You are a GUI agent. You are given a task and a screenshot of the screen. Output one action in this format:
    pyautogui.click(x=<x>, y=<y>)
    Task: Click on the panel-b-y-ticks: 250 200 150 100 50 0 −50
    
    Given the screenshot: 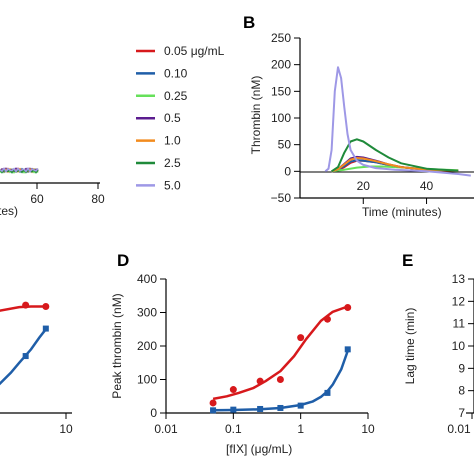 What is the action you would take?
    pyautogui.click(x=285, y=118)
    